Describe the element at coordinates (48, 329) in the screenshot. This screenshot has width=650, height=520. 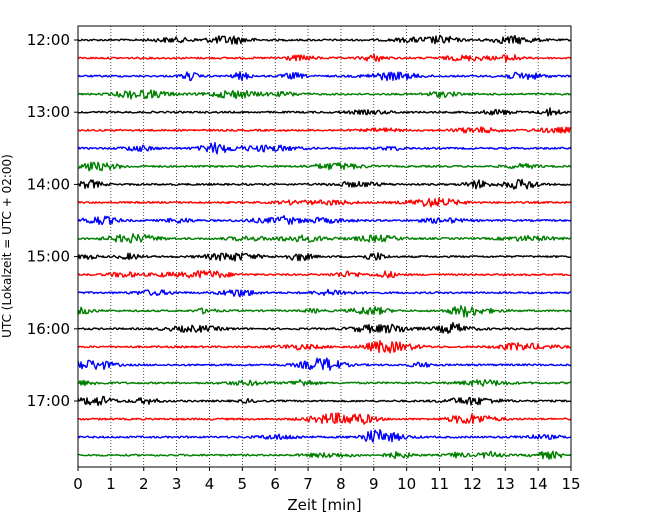
I see `y-tick-label: 16:00` at that location.